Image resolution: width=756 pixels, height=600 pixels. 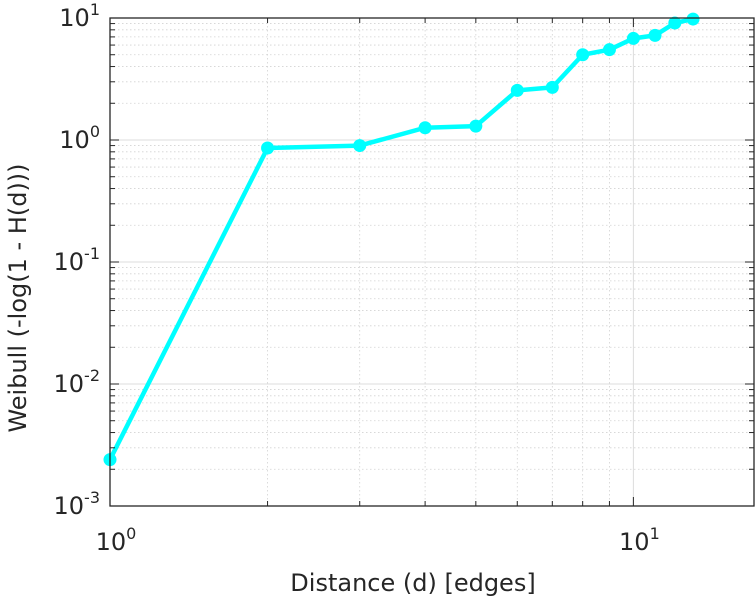 I want to click on y-tick-label: 10¹, so click(x=79, y=16).